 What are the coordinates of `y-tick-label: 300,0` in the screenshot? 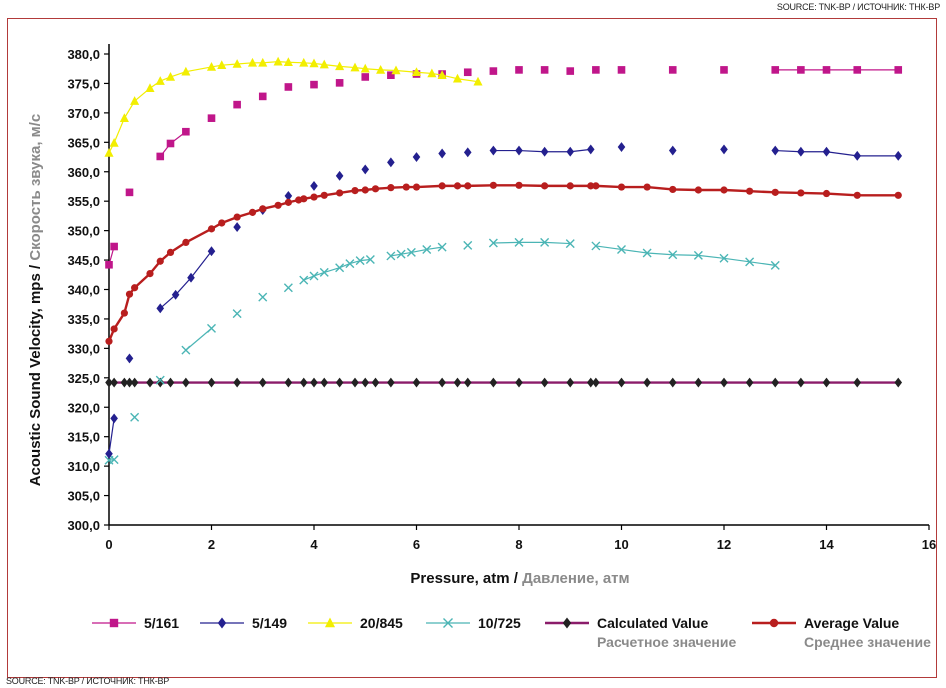 It's located at (83, 525).